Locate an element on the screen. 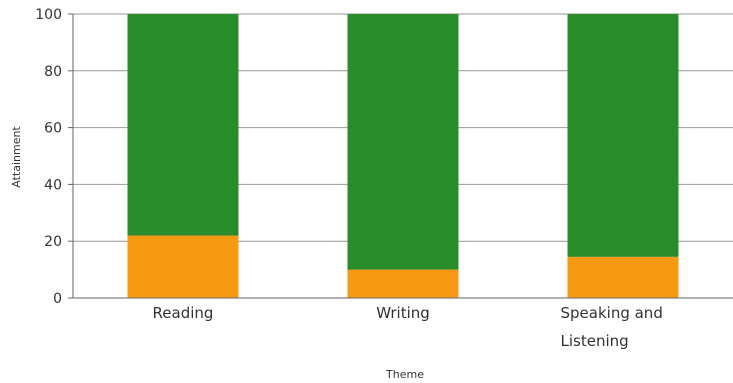 Image resolution: width=733 pixels, height=383 pixels. x-category-labels: Reading Writing Speaking and Listening is located at coordinates (408, 327).